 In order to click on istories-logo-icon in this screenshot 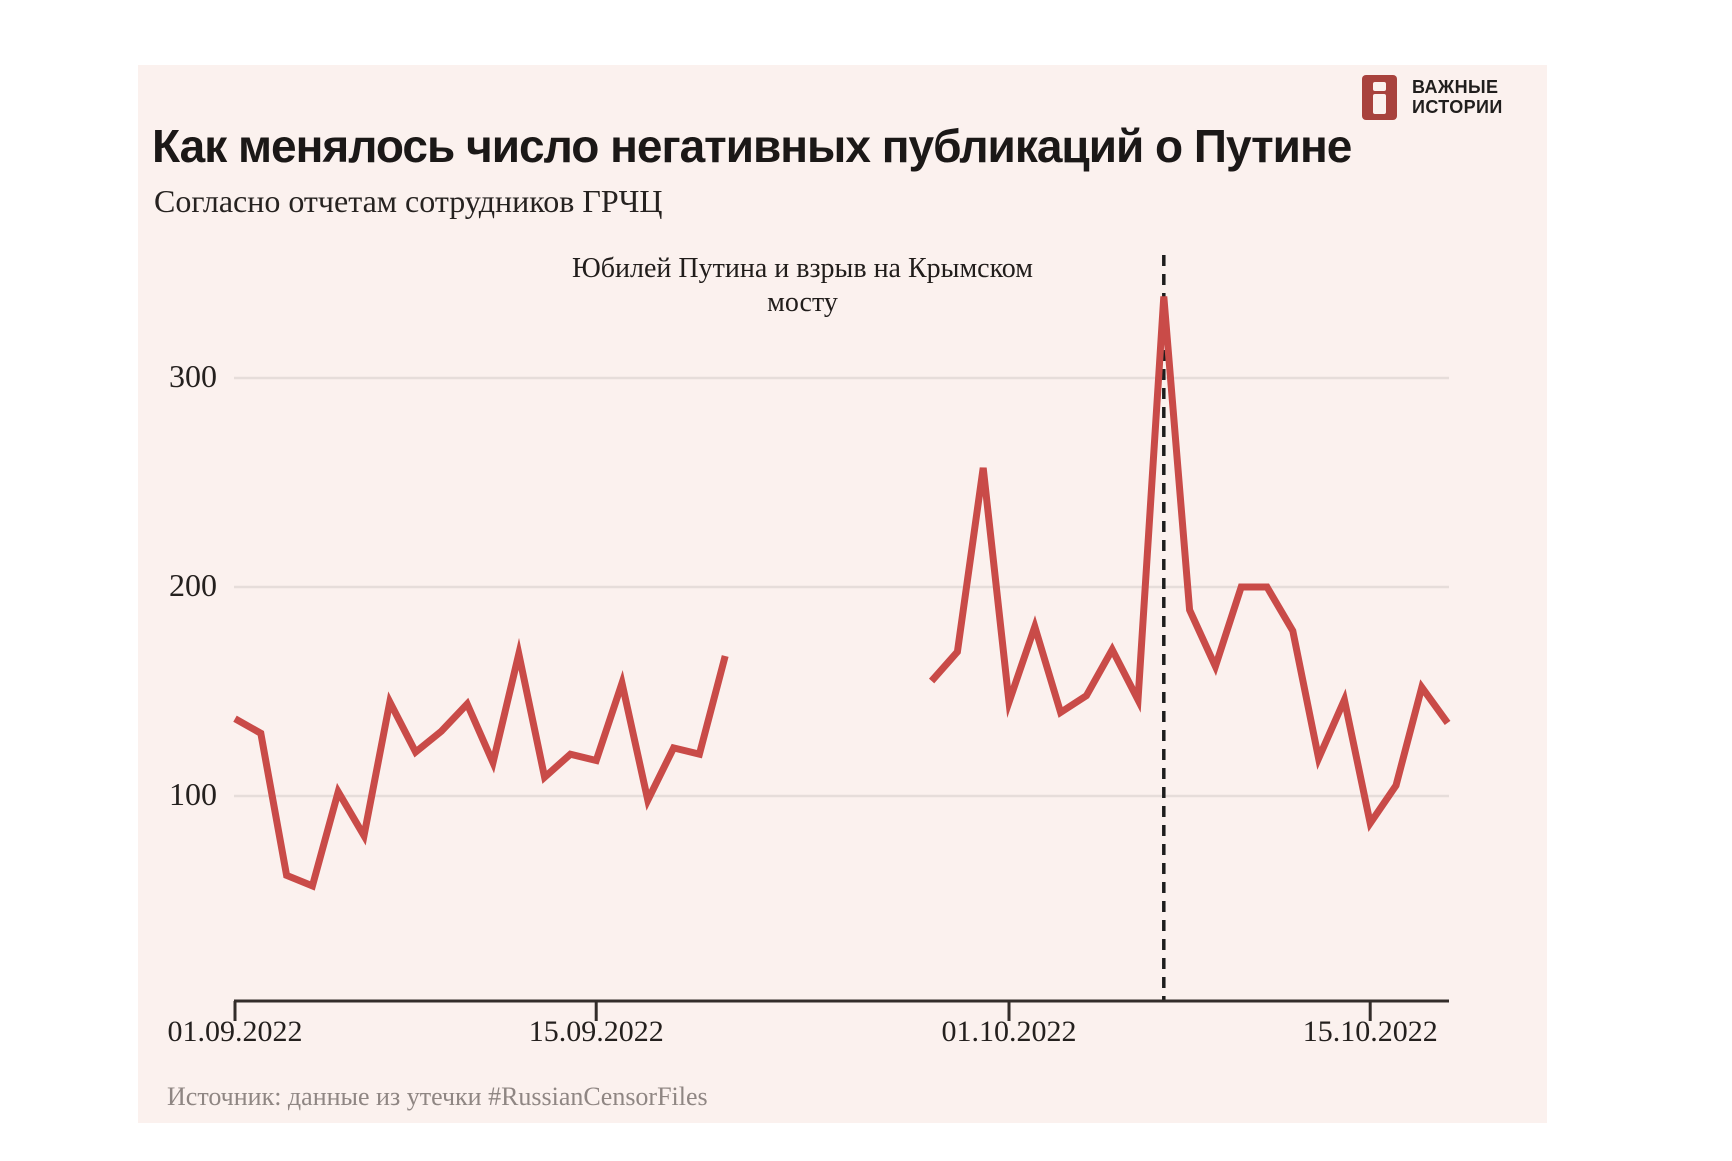, I will do `click(1379, 97)`.